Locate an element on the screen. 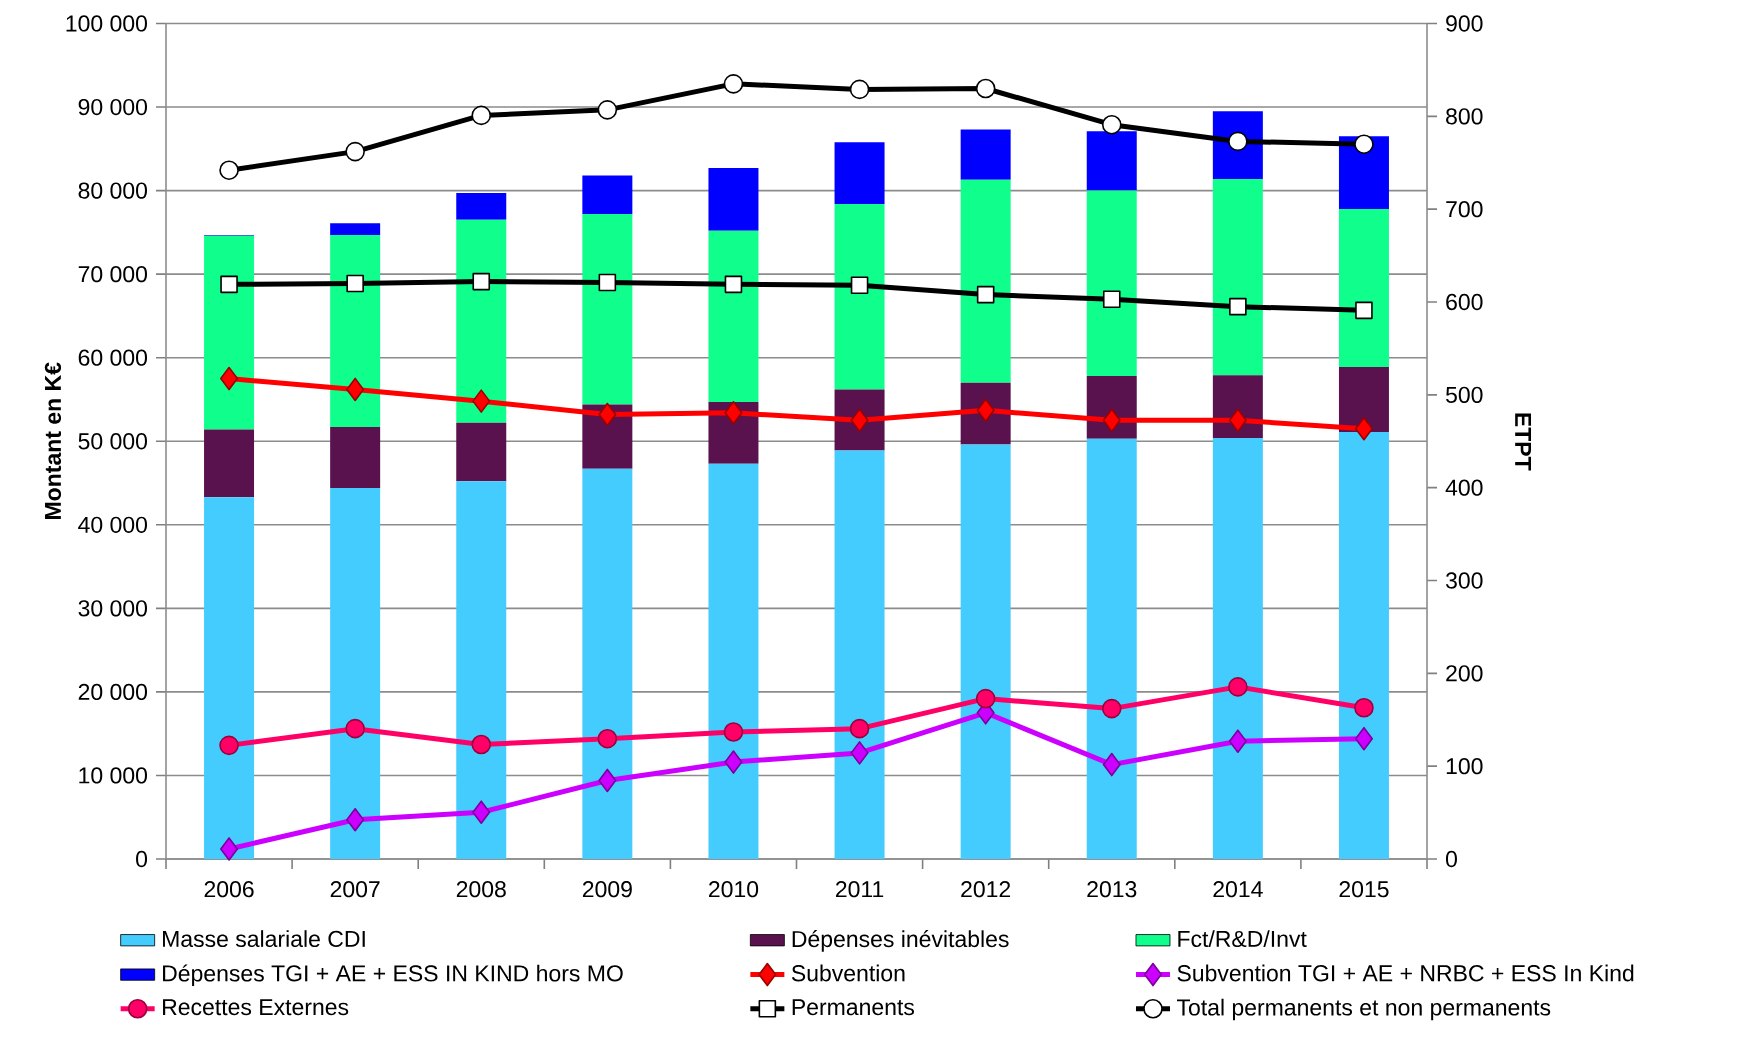 The width and height of the screenshot is (1756, 1044). legend-label: Dépenses TGI + AE + ESS IN KIND hors MO is located at coordinates (393, 975).